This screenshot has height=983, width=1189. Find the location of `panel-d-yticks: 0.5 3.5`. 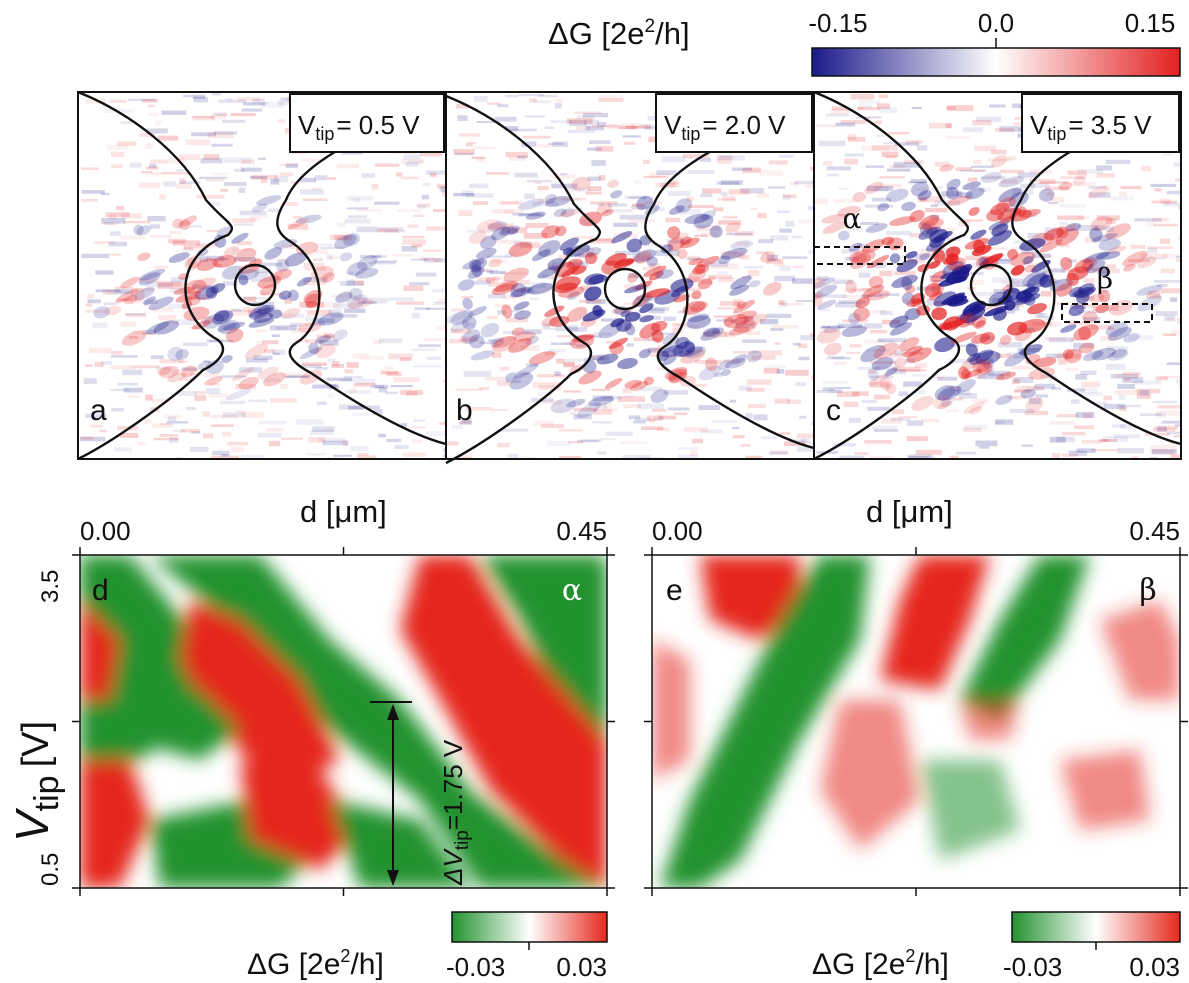

panel-d-yticks: 0.5 3.5 is located at coordinates (50, 728).